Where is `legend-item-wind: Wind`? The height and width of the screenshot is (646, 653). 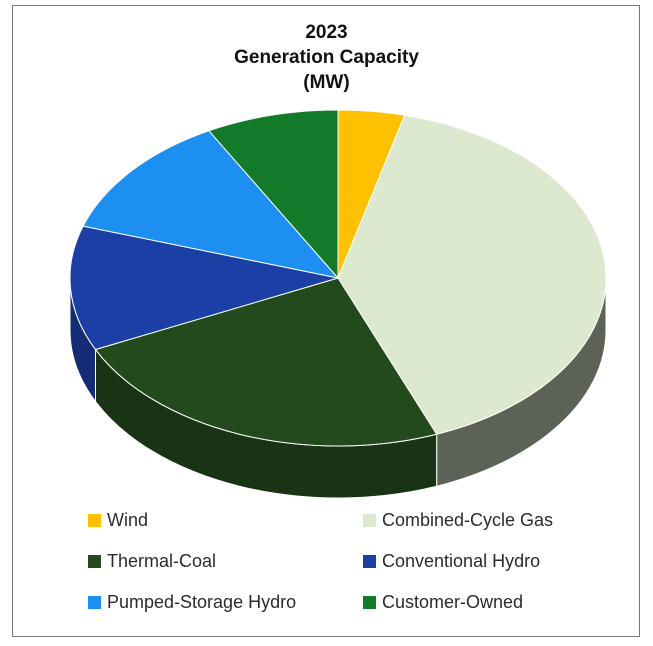 legend-item-wind: Wind is located at coordinates (225, 520).